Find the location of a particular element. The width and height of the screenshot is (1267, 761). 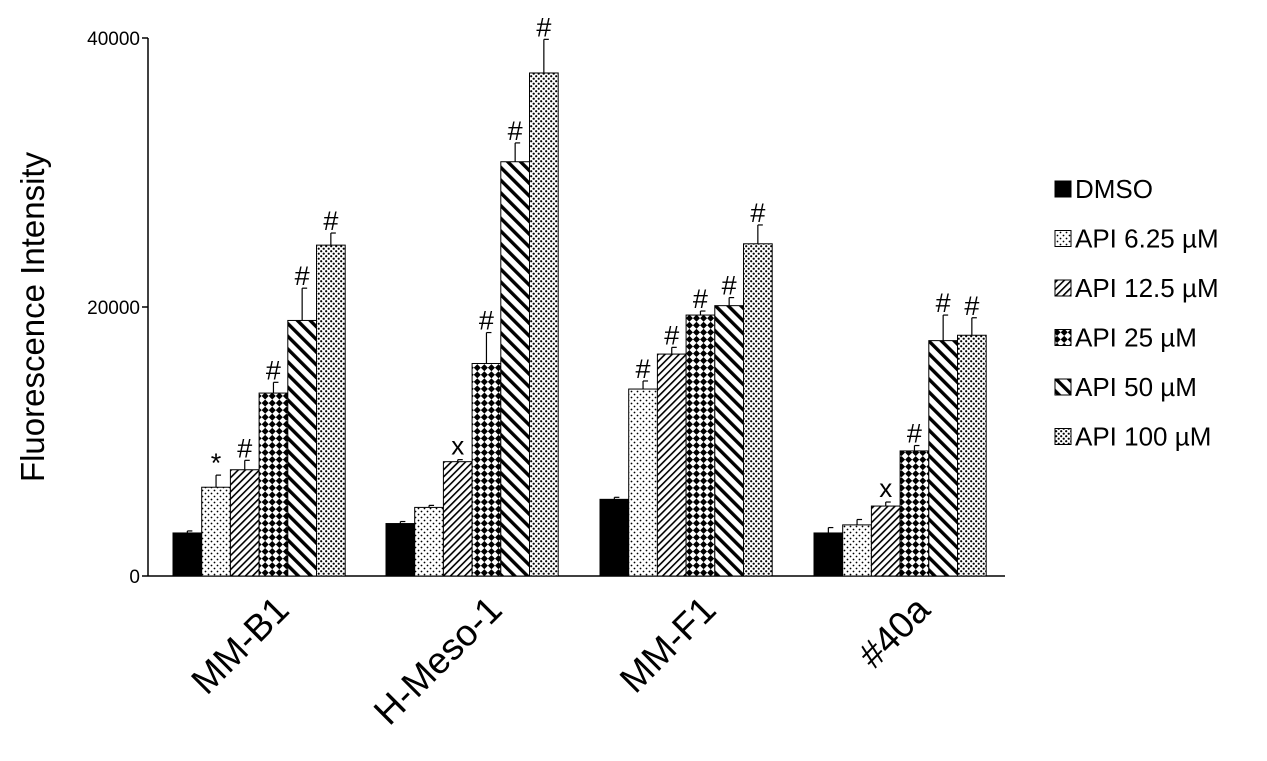

x-category-label: H-Meso-1 is located at coordinates (438, 661).